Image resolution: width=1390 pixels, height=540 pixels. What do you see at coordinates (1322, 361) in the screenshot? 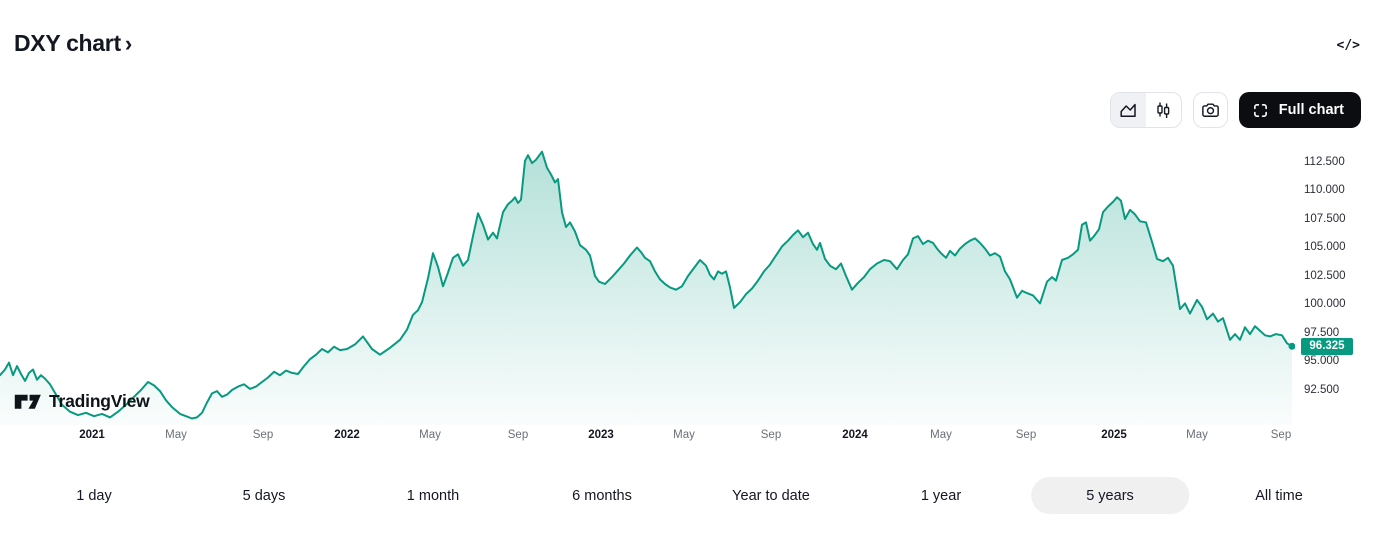
I see `y-axis-label: 95.000` at bounding box center [1322, 361].